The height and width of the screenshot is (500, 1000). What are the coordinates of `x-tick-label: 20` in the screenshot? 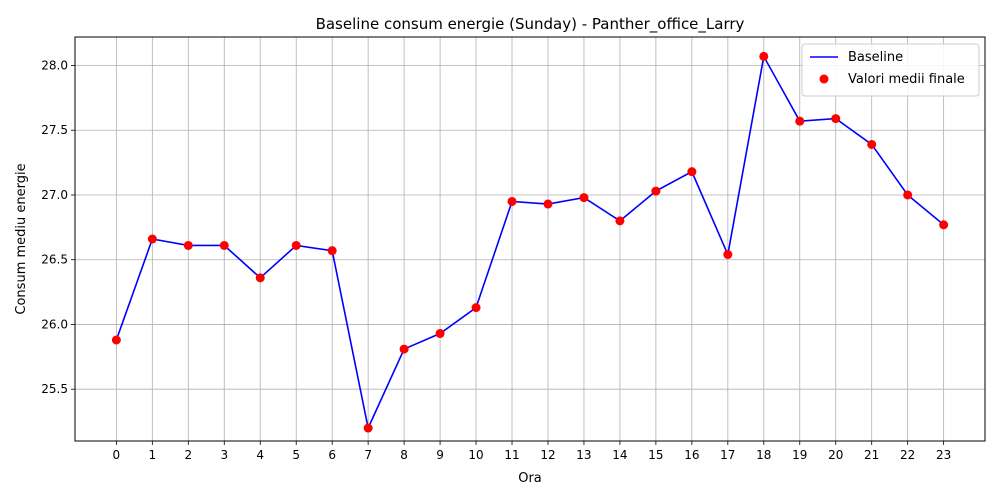 It's located at (835, 455).